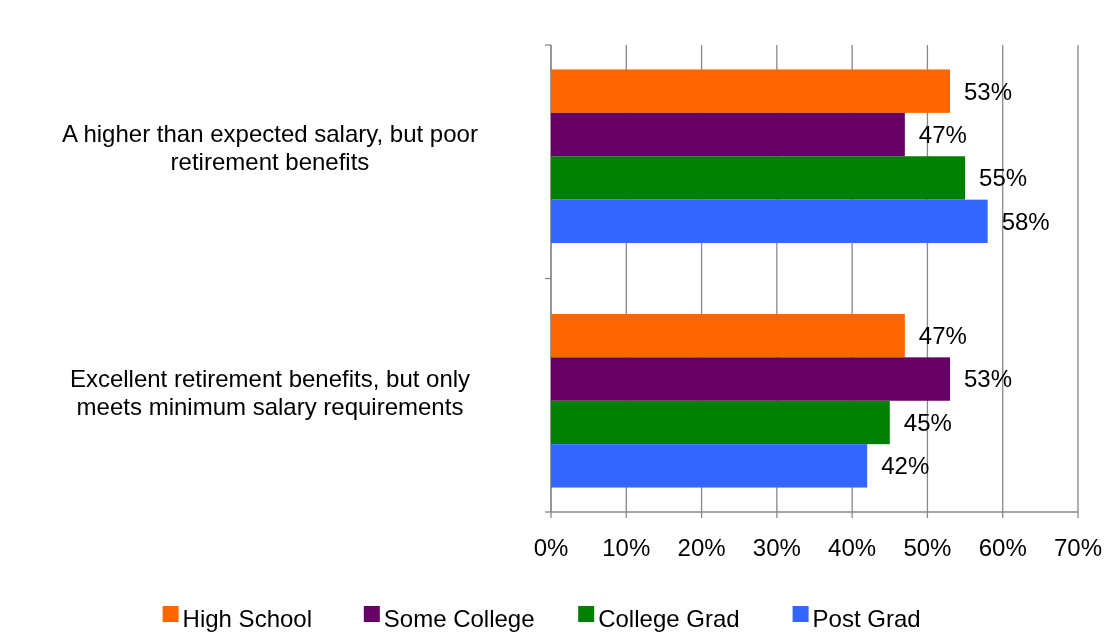  I want to click on legend-label: College Grad, so click(669, 619).